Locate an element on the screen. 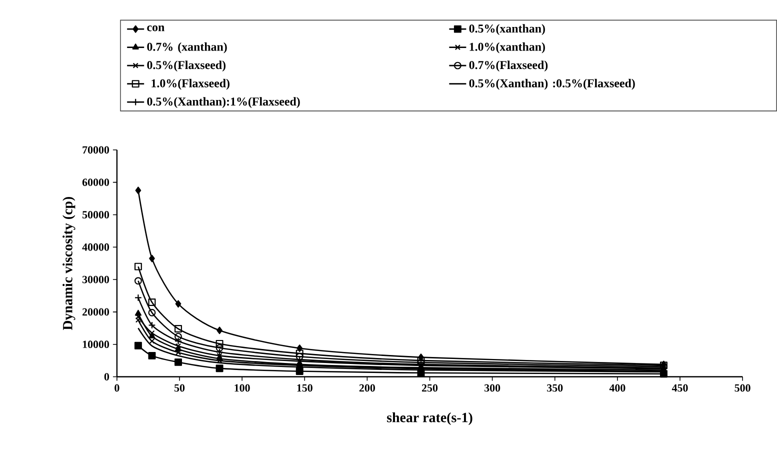 This screenshot has width=777, height=466. x-tick-label: 300 is located at coordinates (492, 388).